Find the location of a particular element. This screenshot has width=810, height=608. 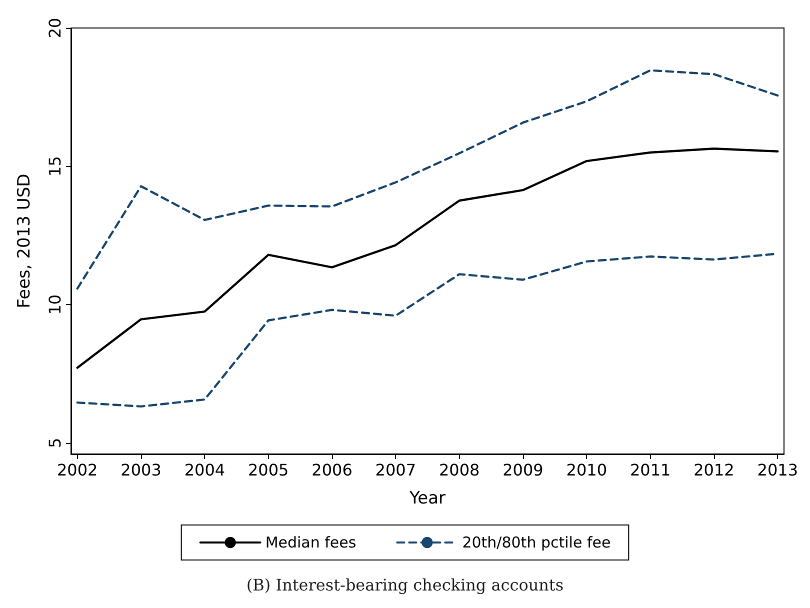

y-tick-label: 10 is located at coordinates (55, 304).